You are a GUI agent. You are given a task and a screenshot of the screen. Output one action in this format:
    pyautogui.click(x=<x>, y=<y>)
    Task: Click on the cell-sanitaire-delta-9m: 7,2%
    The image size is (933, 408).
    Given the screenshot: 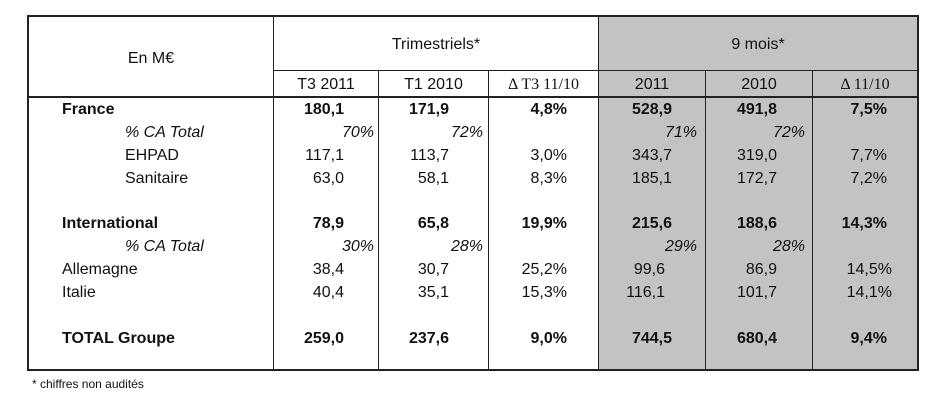 What is the action you would take?
    pyautogui.click(x=868, y=178)
    